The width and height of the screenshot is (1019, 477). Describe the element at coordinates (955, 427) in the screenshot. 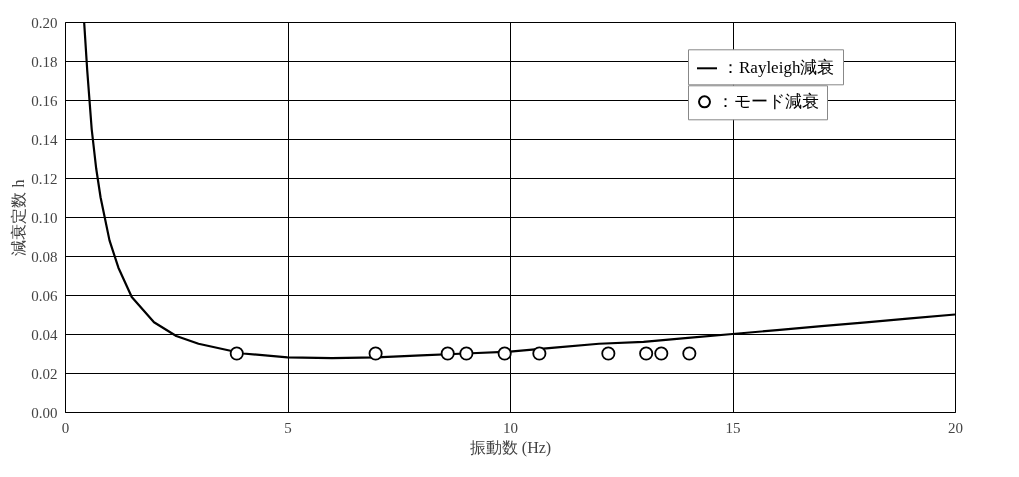

I see `x-tick-label: 20` at that location.